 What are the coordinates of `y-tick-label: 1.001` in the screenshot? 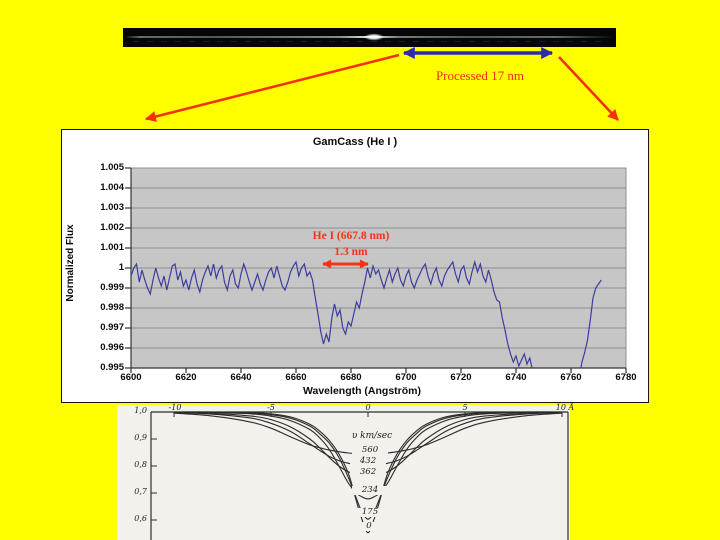 It's located at (112, 247).